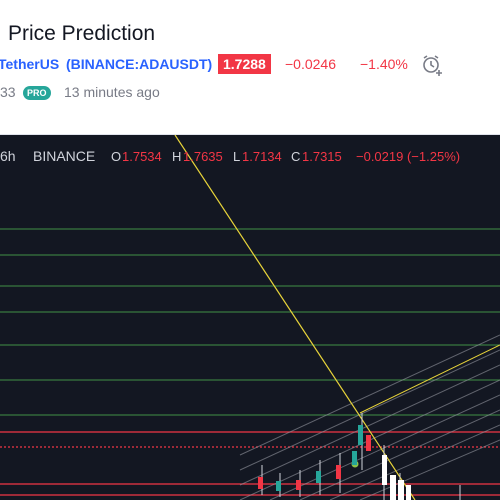 This screenshot has height=500, width=500. I want to click on timestamp: 13 minutes ago, so click(112, 92).